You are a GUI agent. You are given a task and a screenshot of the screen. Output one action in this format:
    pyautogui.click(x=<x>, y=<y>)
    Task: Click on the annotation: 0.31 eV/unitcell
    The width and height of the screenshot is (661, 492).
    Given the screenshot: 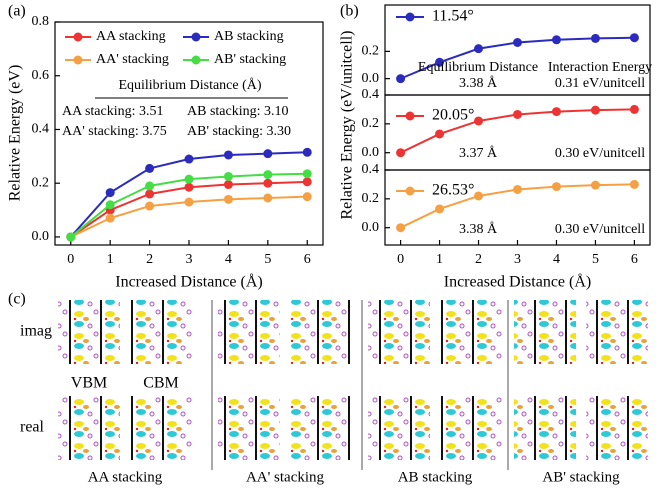 What is the action you would take?
    pyautogui.click(x=600, y=83)
    